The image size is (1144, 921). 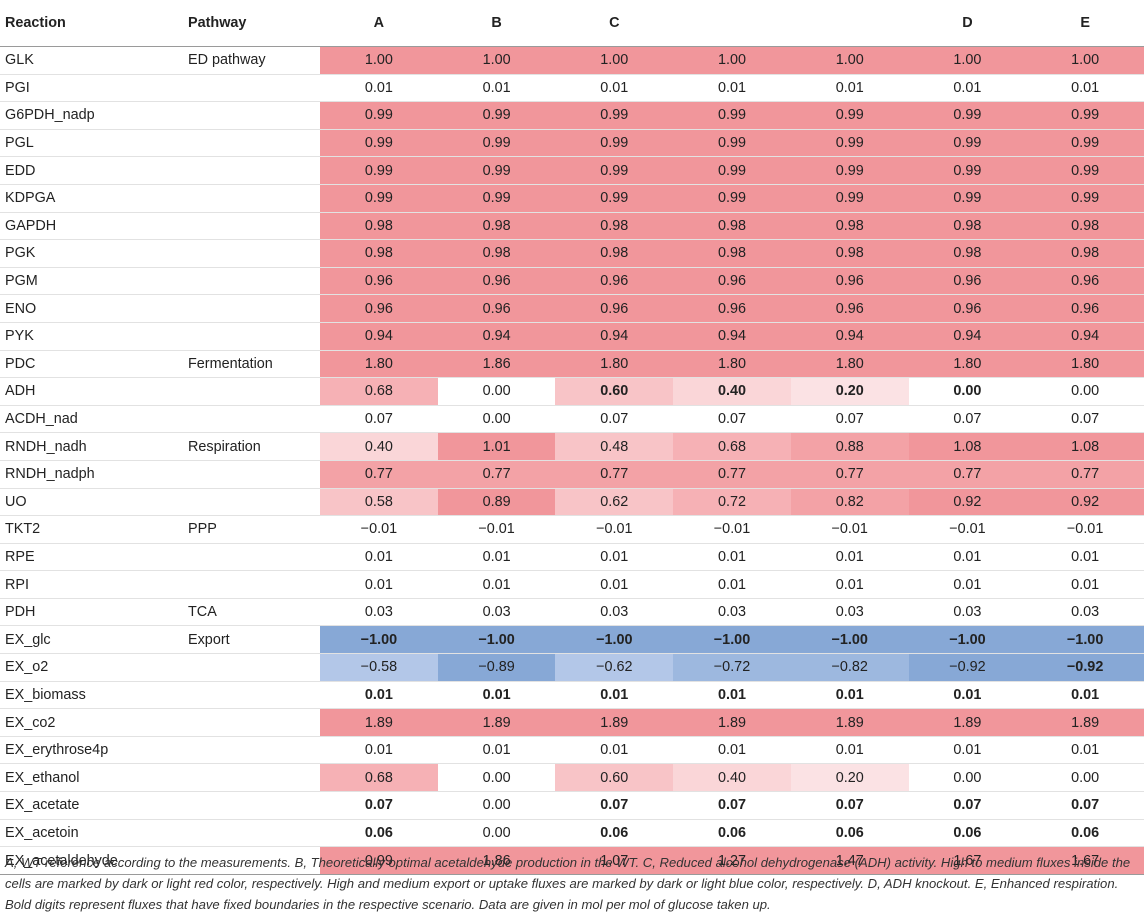 I want to click on flux-value-cell: 0.77, so click(x=379, y=474).